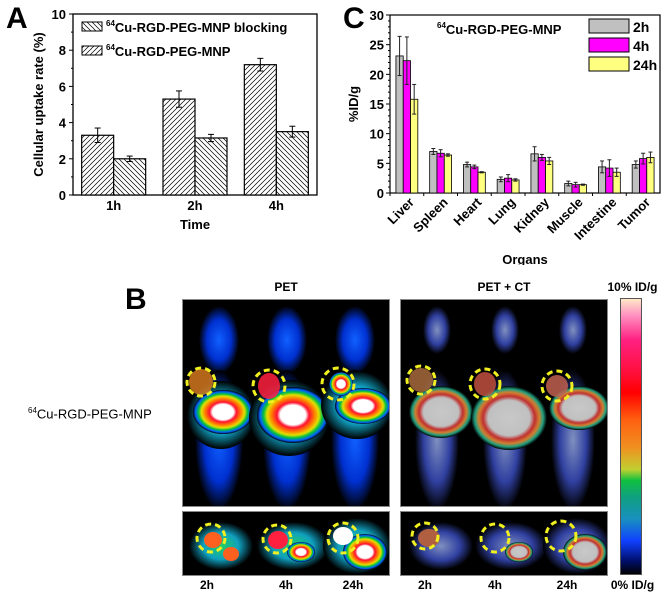  I want to click on y-tick-label: 8, so click(62, 50).